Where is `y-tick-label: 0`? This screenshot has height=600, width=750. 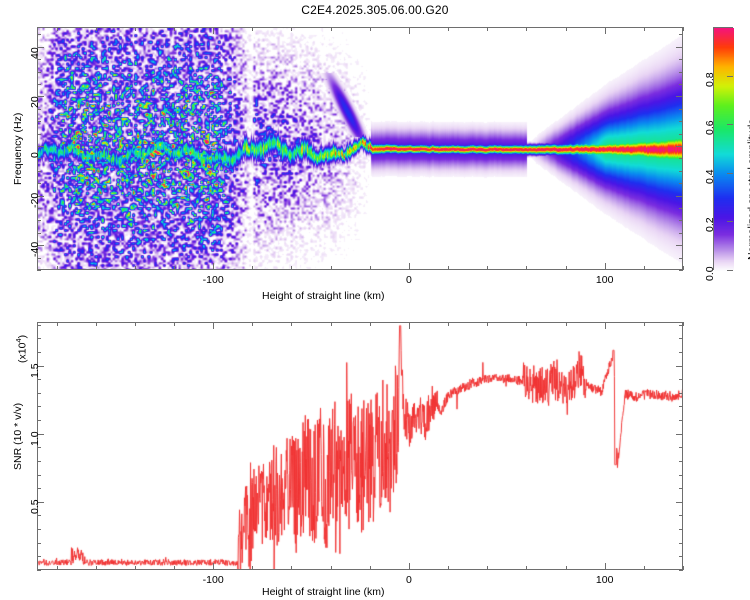
y-tick-label: 0 is located at coordinates (35, 155).